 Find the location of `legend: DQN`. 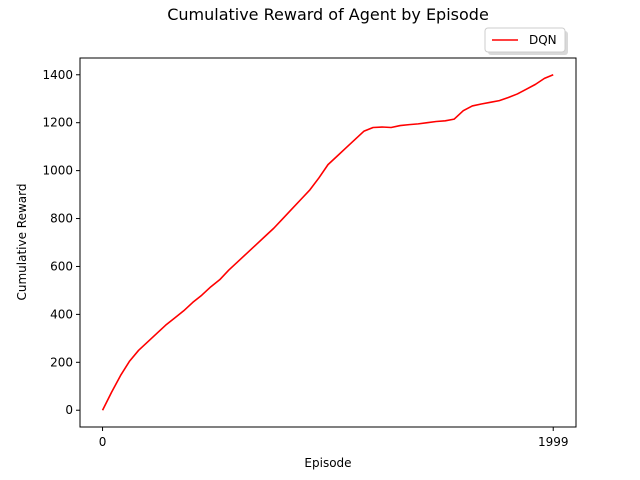

legend: DQN is located at coordinates (526, 41).